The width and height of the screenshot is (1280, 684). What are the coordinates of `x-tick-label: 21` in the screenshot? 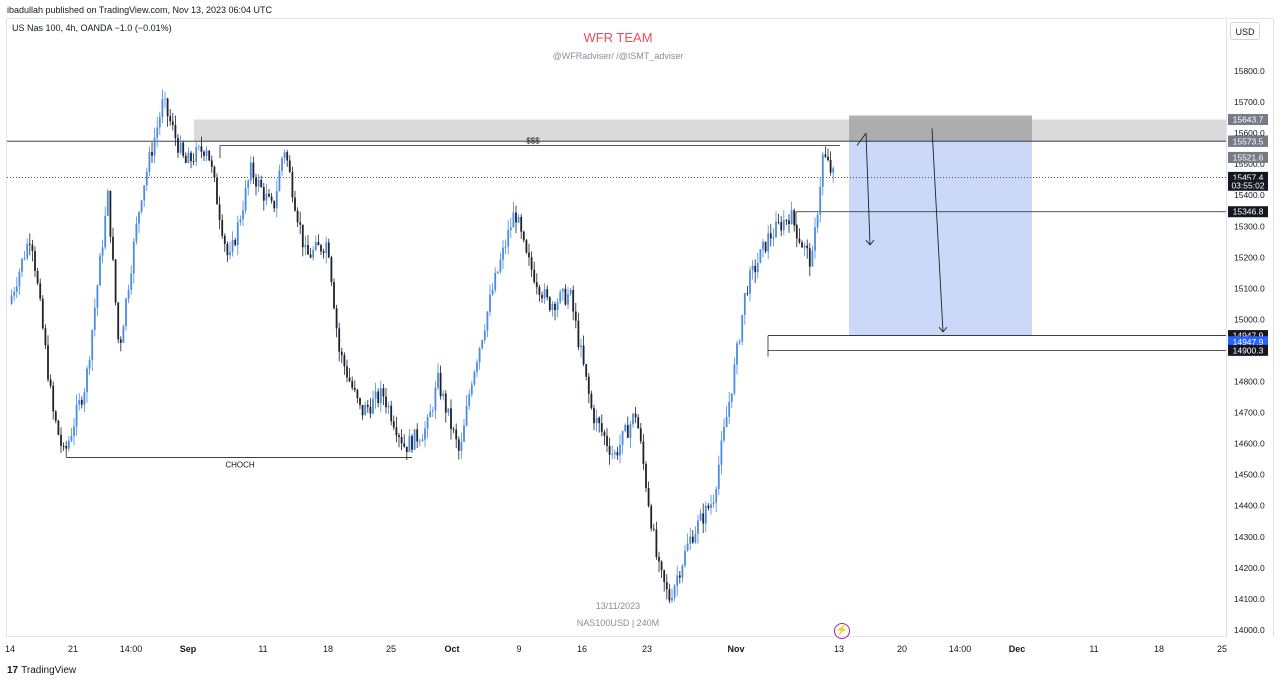 It's located at (73, 649).